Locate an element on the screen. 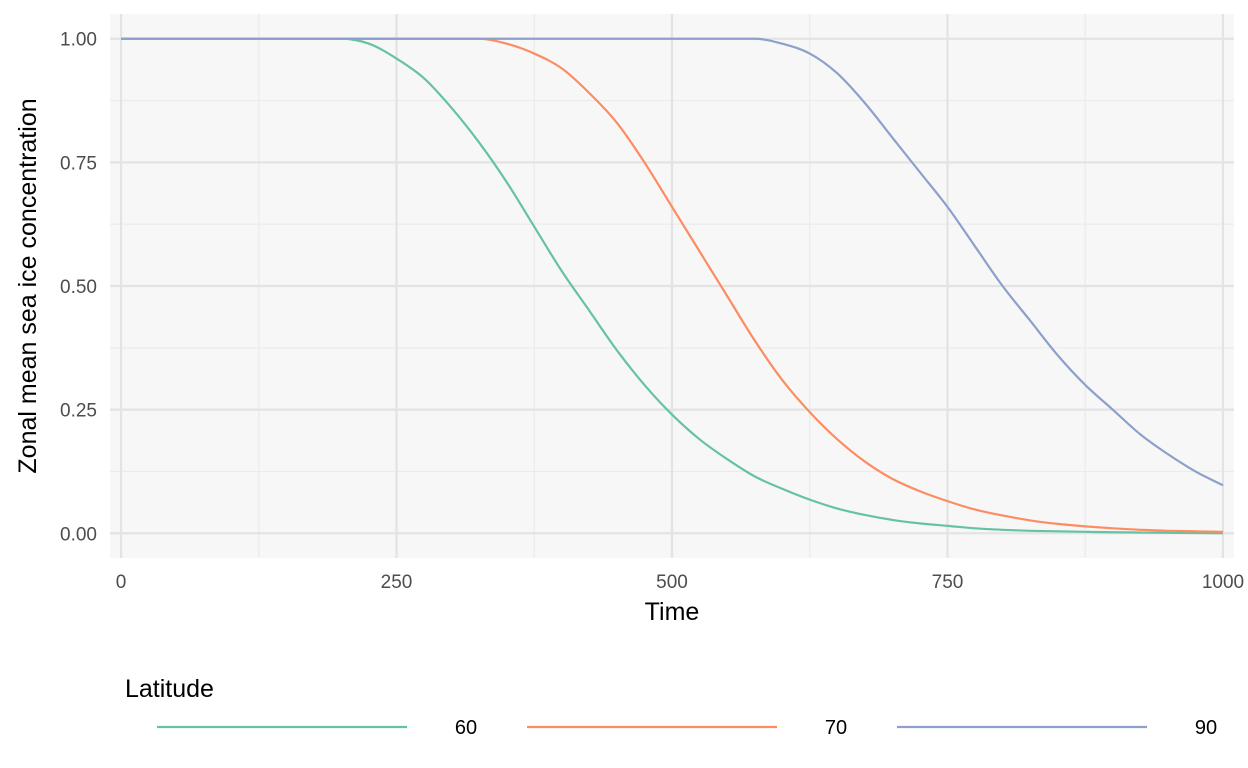 The image size is (1248, 768). legend: Latitude 60 70 90 is located at coordinates (671, 707).